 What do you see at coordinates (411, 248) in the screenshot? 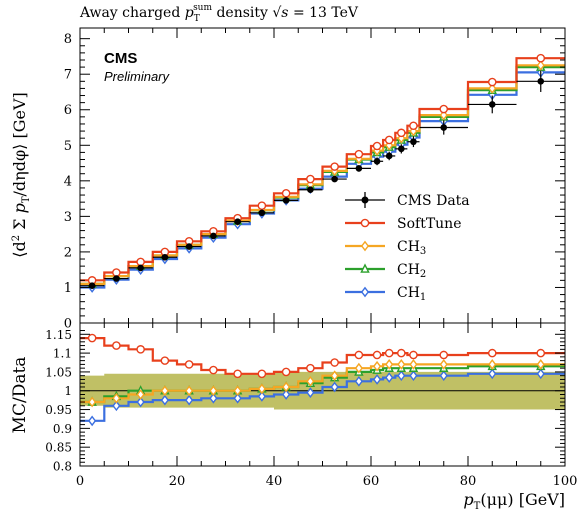
I see `legend-label: CH3` at bounding box center [411, 248].